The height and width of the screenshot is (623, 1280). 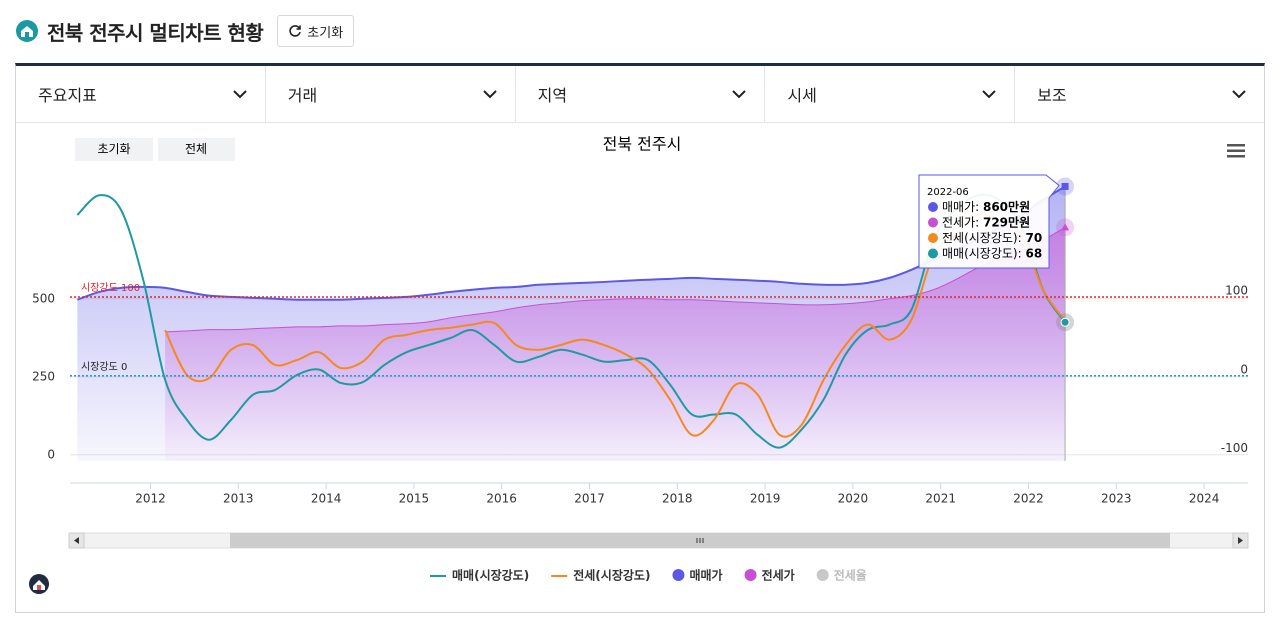 I want to click on x-tick-label: 2012, so click(x=150, y=499).